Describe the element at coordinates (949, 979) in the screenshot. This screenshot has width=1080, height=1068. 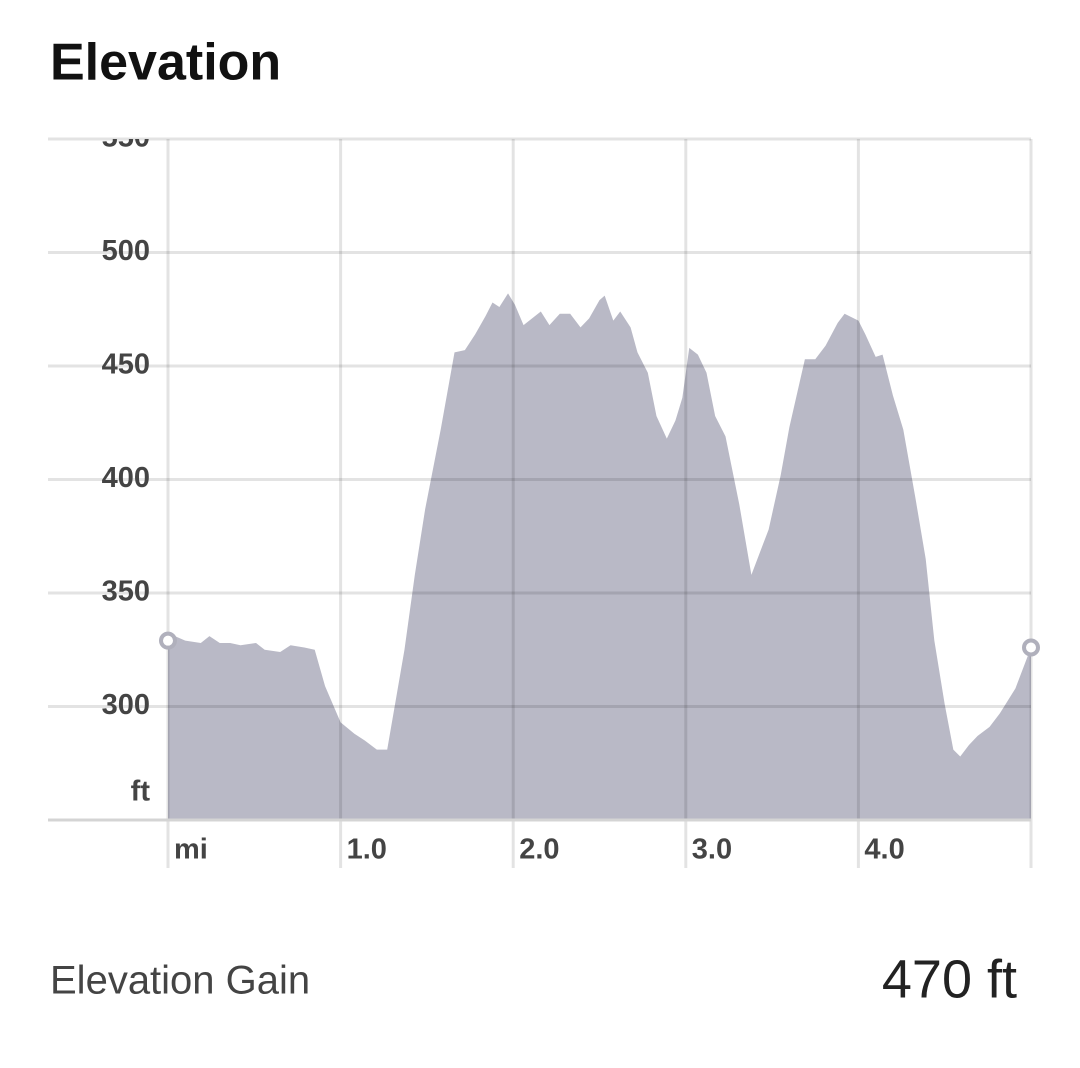
I see `footer-value: 470 ft` at that location.